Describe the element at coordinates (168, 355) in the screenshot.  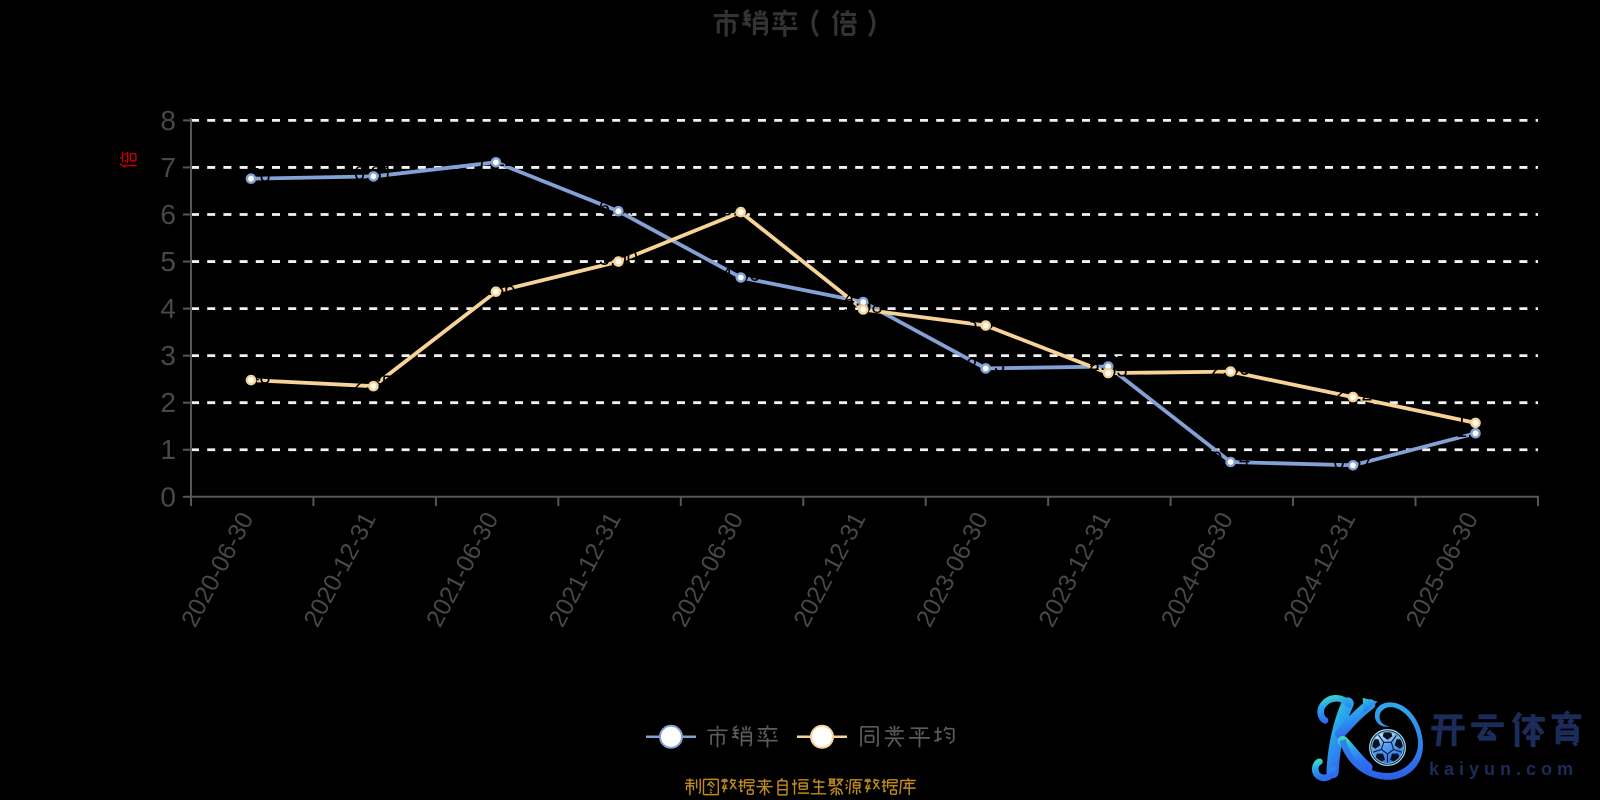
I see `svg-text: 3` at that location.